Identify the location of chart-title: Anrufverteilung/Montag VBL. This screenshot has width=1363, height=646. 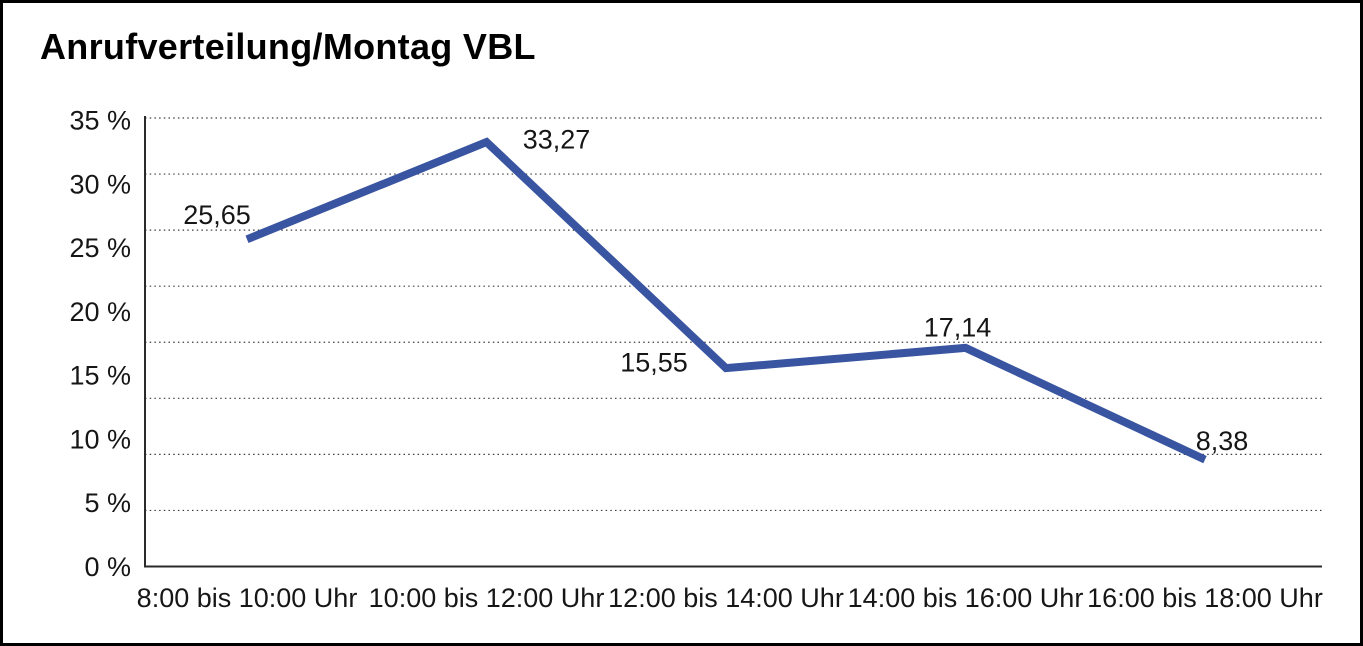
(288, 46).